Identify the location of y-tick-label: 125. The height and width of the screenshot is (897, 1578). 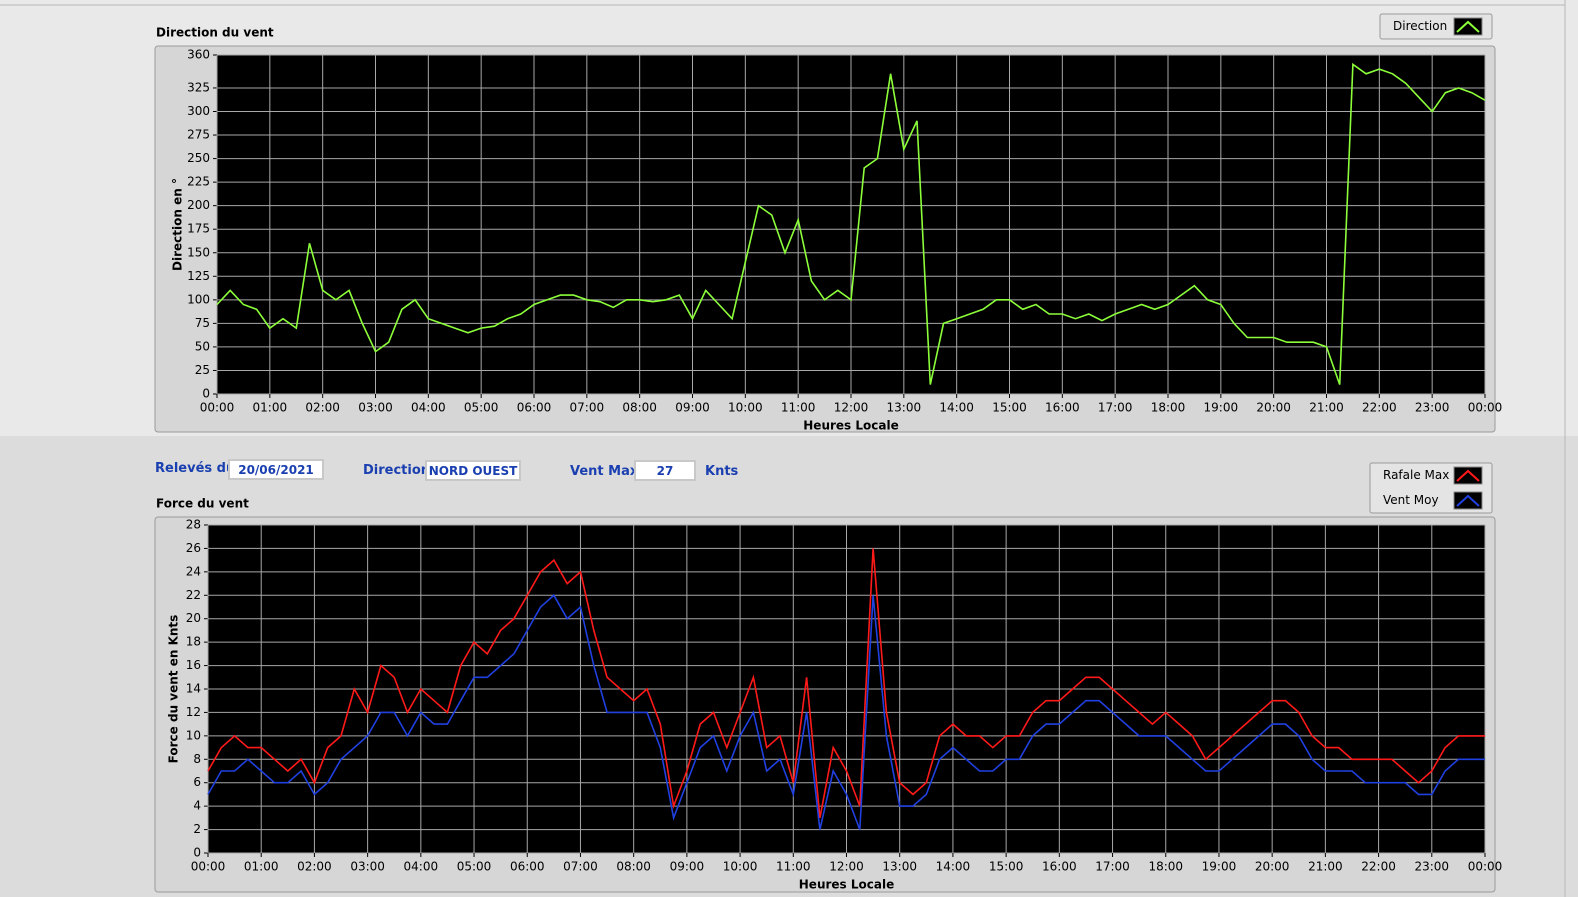
(198, 276).